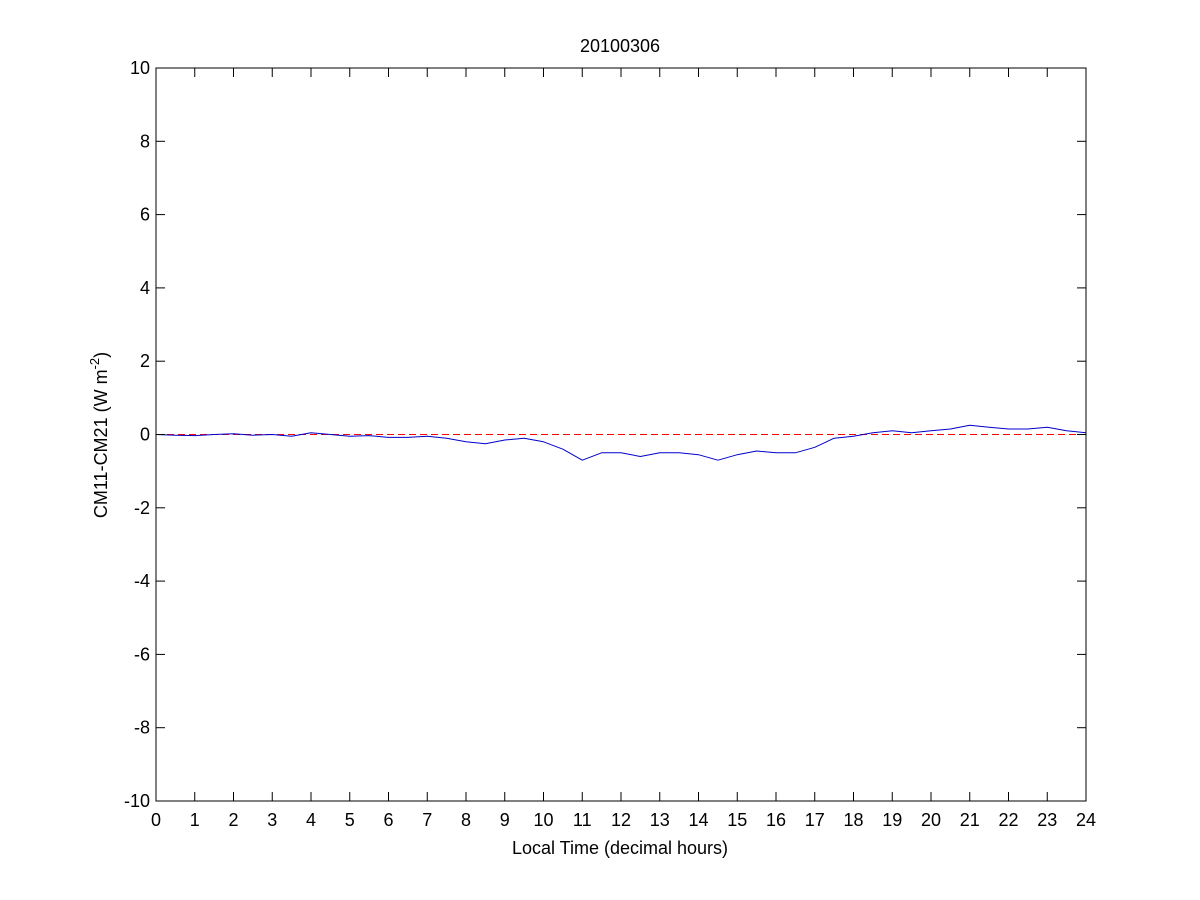 The image size is (1200, 900). I want to click on y-tick-label: 10, so click(140, 68).